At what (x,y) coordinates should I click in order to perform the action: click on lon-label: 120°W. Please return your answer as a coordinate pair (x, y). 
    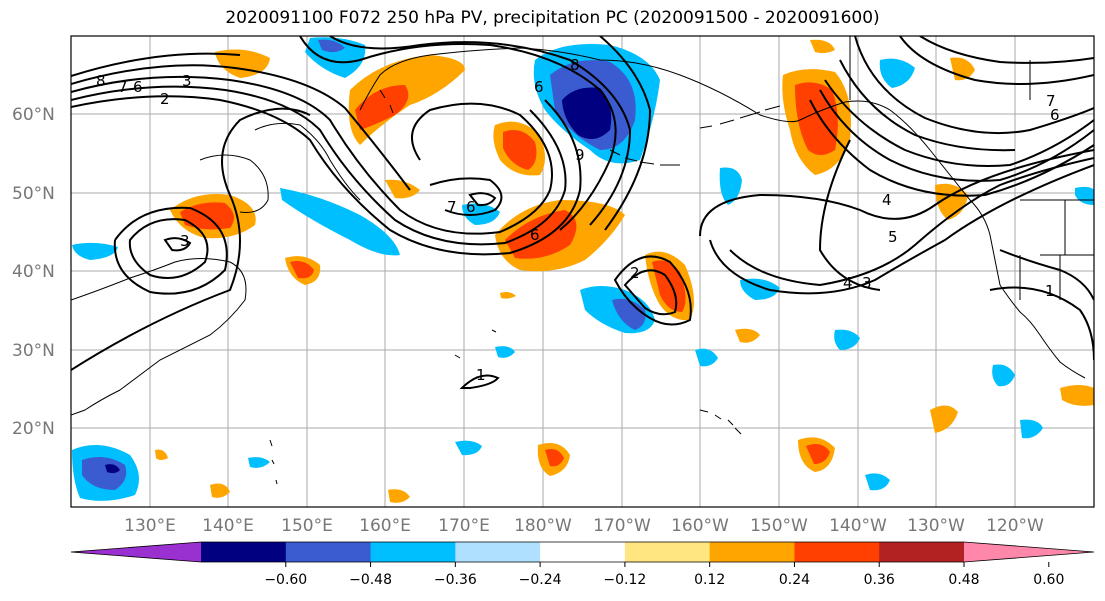
    Looking at the image, I should click on (1015, 526).